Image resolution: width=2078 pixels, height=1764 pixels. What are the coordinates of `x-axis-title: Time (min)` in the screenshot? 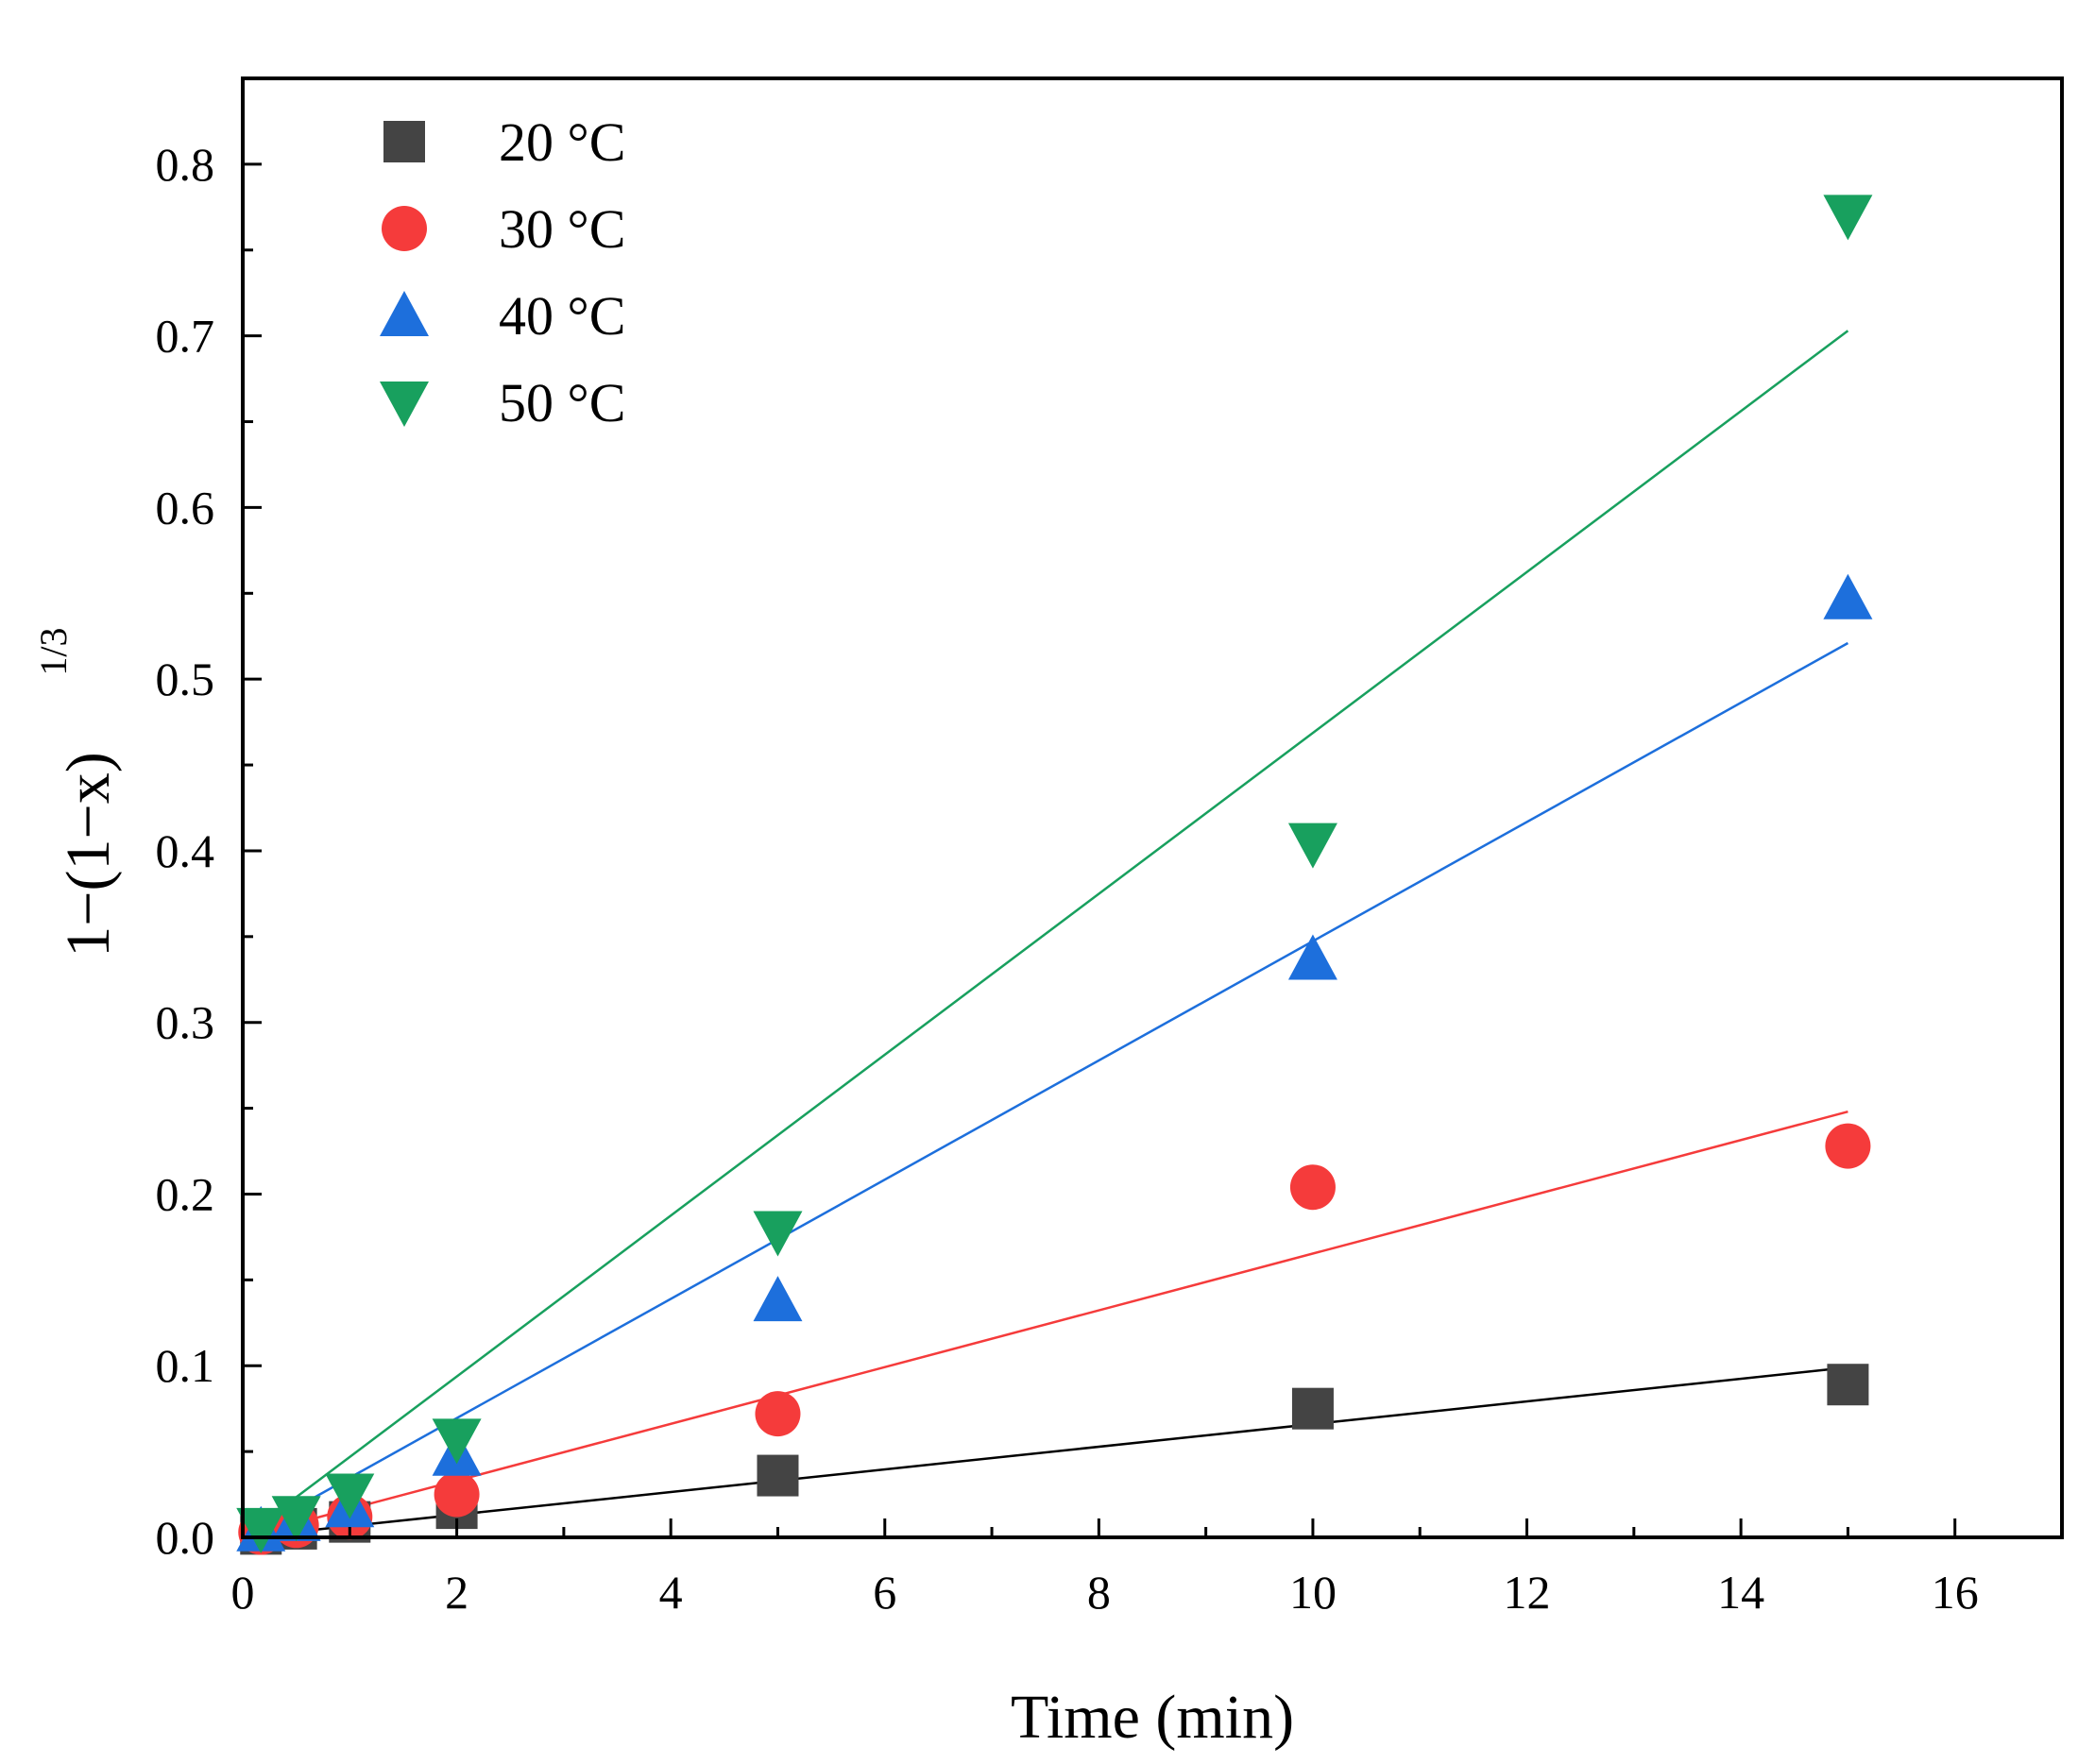 It's located at (1152, 1717).